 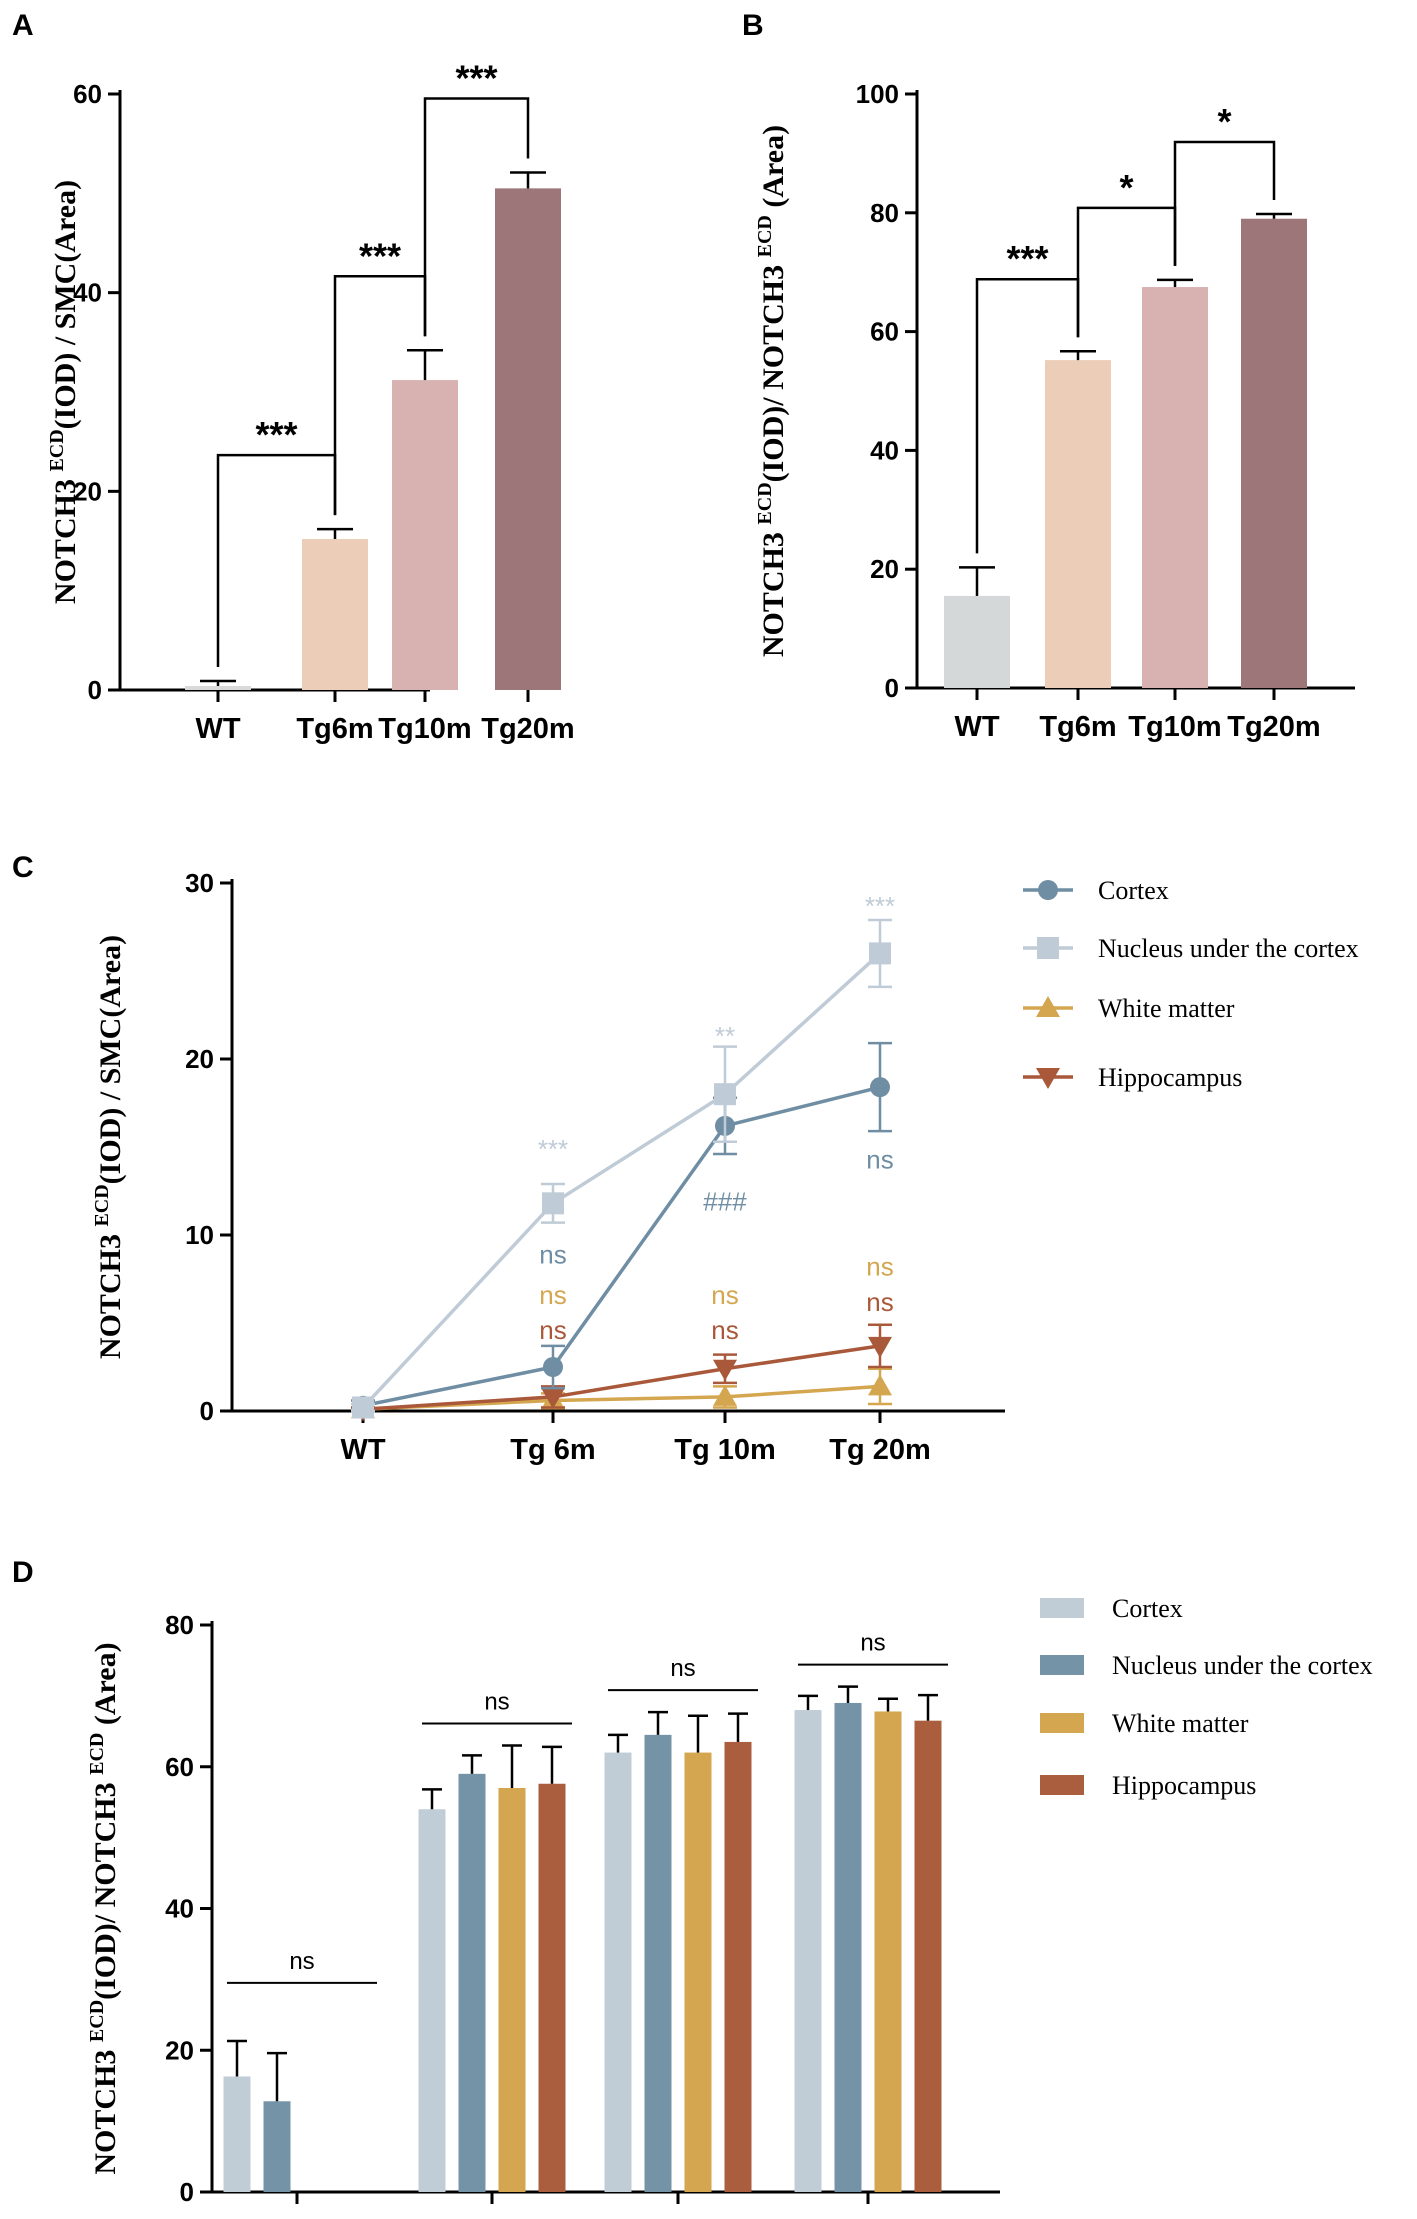 I want to click on bar-tg10m, so click(x=425, y=535).